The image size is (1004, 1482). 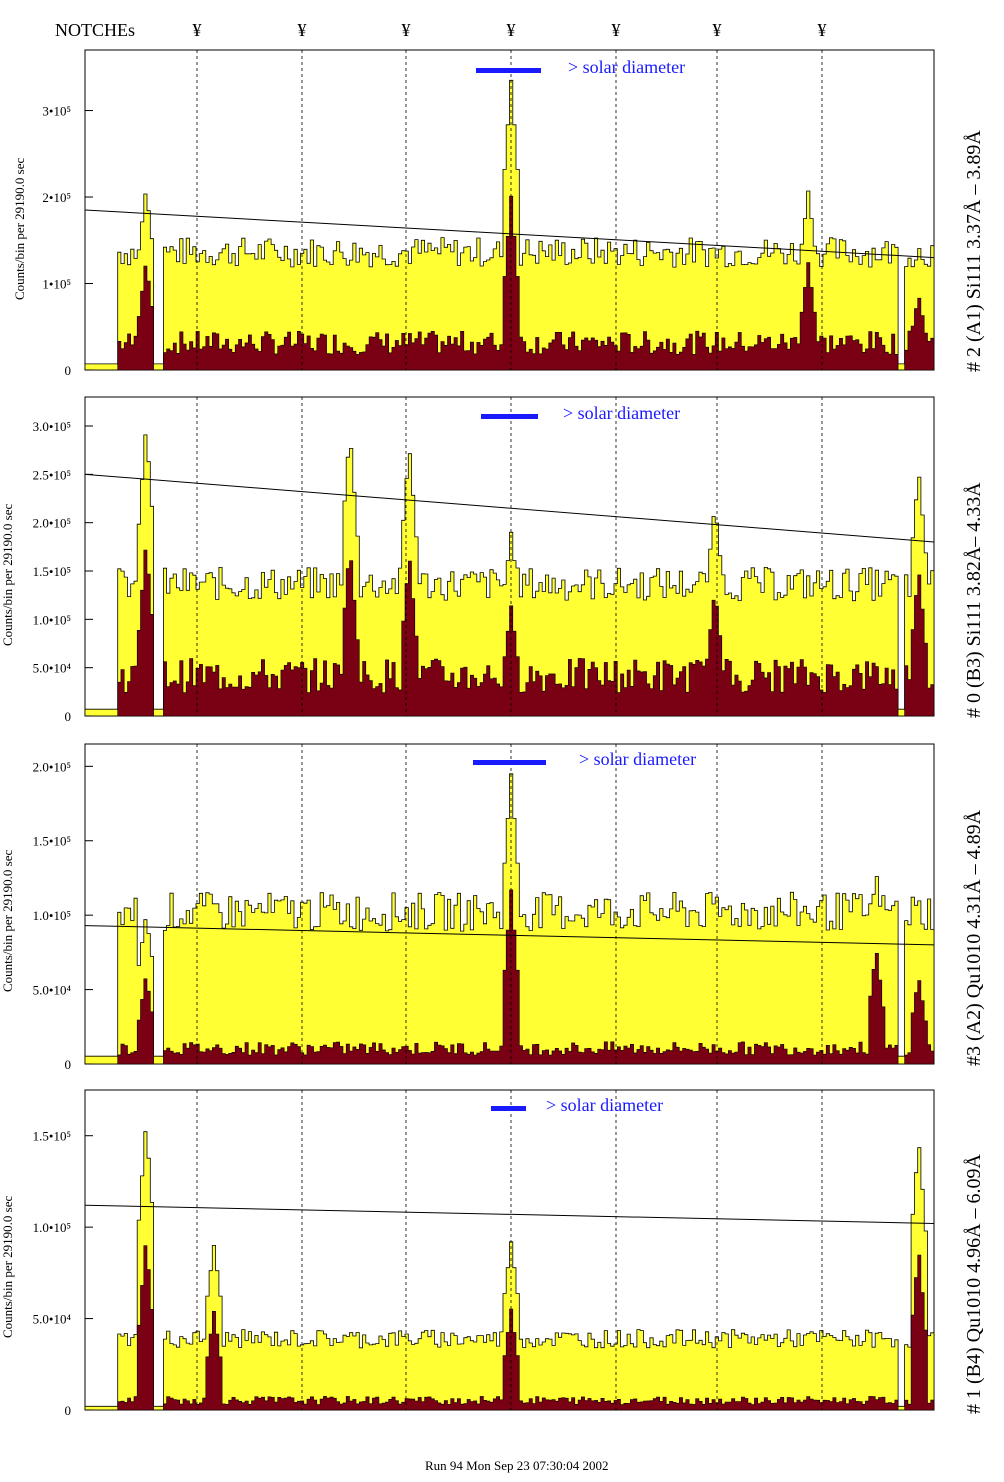 I want to click on panel-label-2: # 0 (B3) Si111 3.82Å– 4.33Å, so click(x=974, y=600).